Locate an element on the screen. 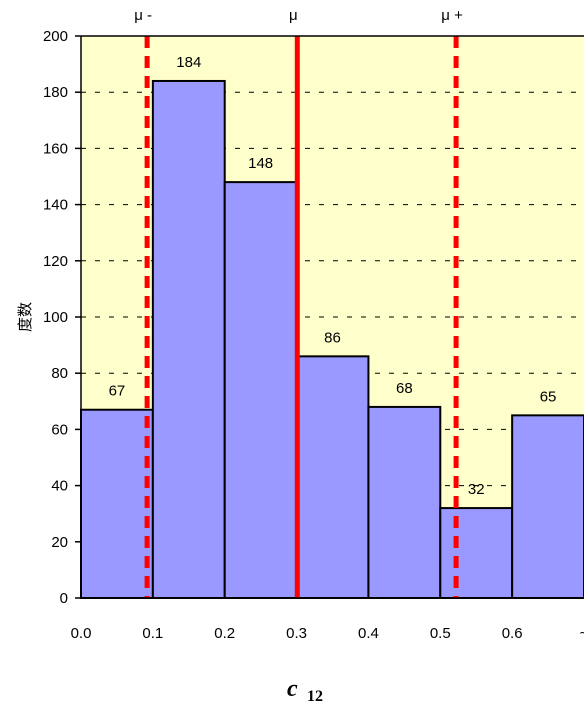  x-tick-label: 0.3 is located at coordinates (296, 633).